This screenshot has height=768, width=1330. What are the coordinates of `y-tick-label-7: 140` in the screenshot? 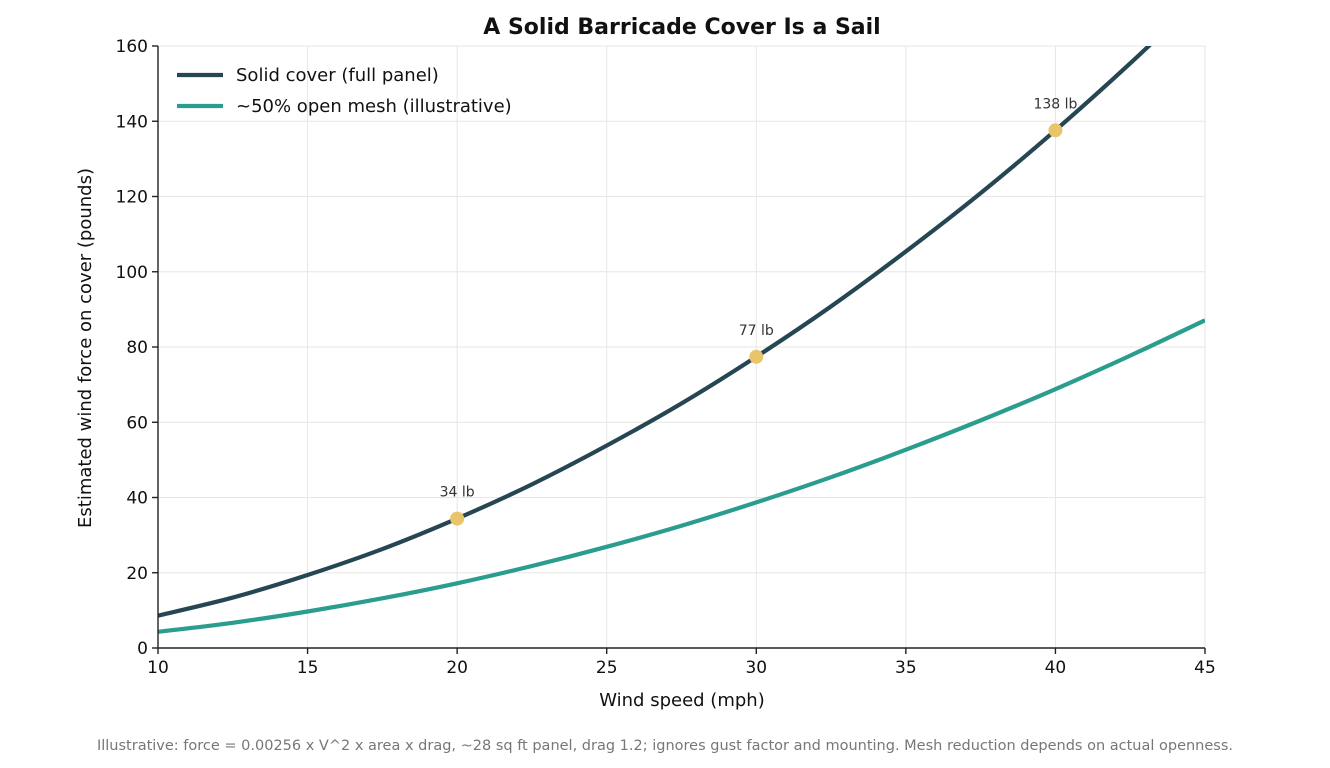 It's located at (132, 122).